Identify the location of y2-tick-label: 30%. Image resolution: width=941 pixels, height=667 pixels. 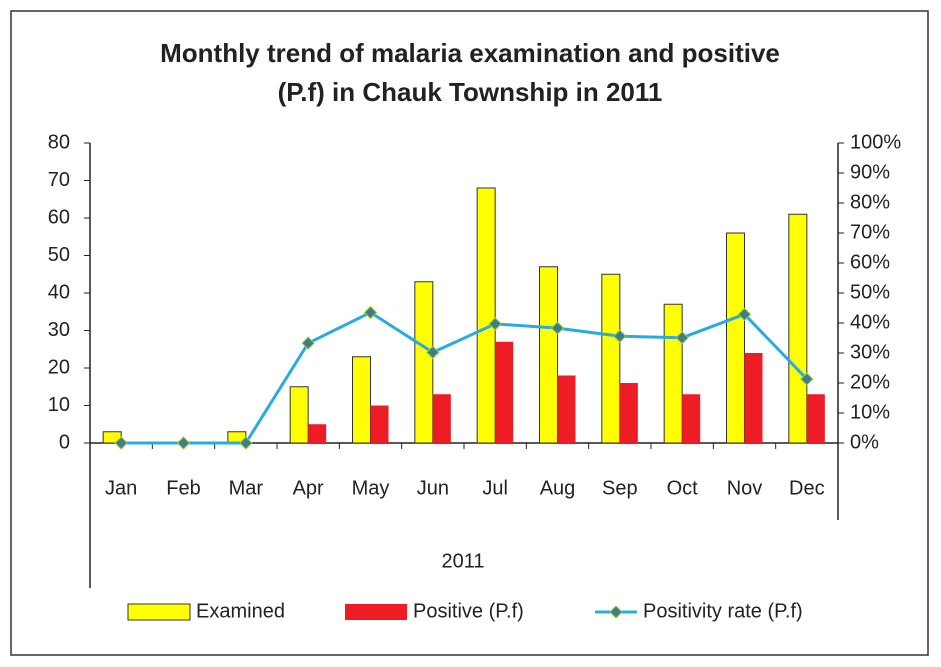
(870, 352).